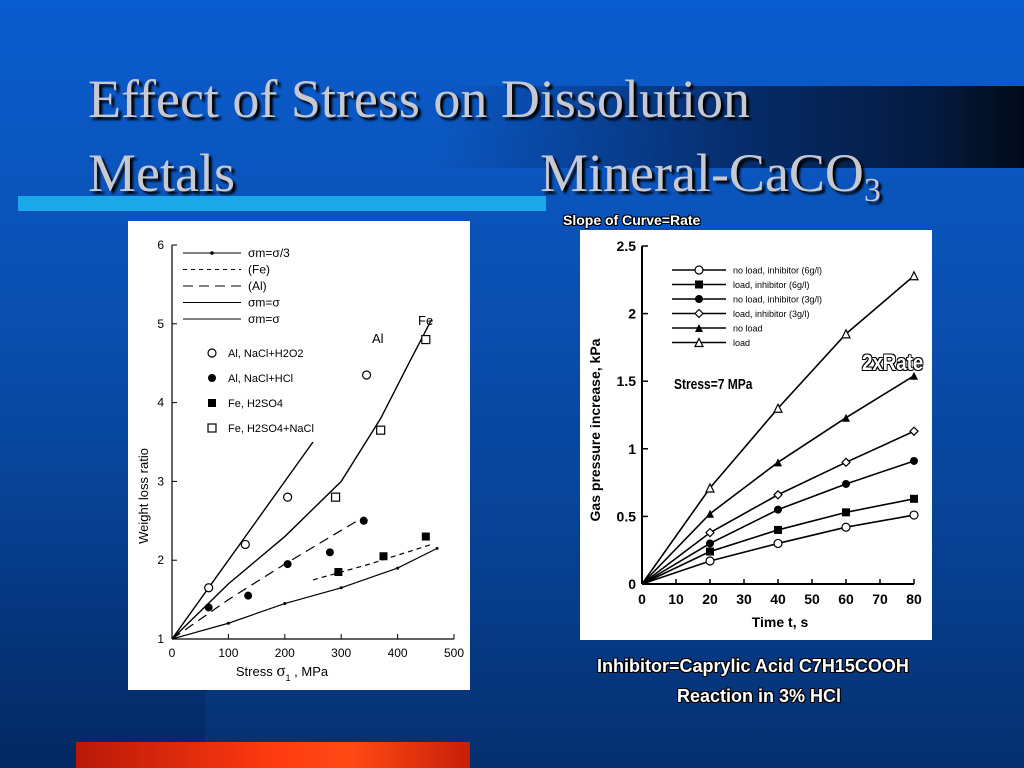  What do you see at coordinates (914, 599) in the screenshot?
I see `x-tick-label: 80` at bounding box center [914, 599].